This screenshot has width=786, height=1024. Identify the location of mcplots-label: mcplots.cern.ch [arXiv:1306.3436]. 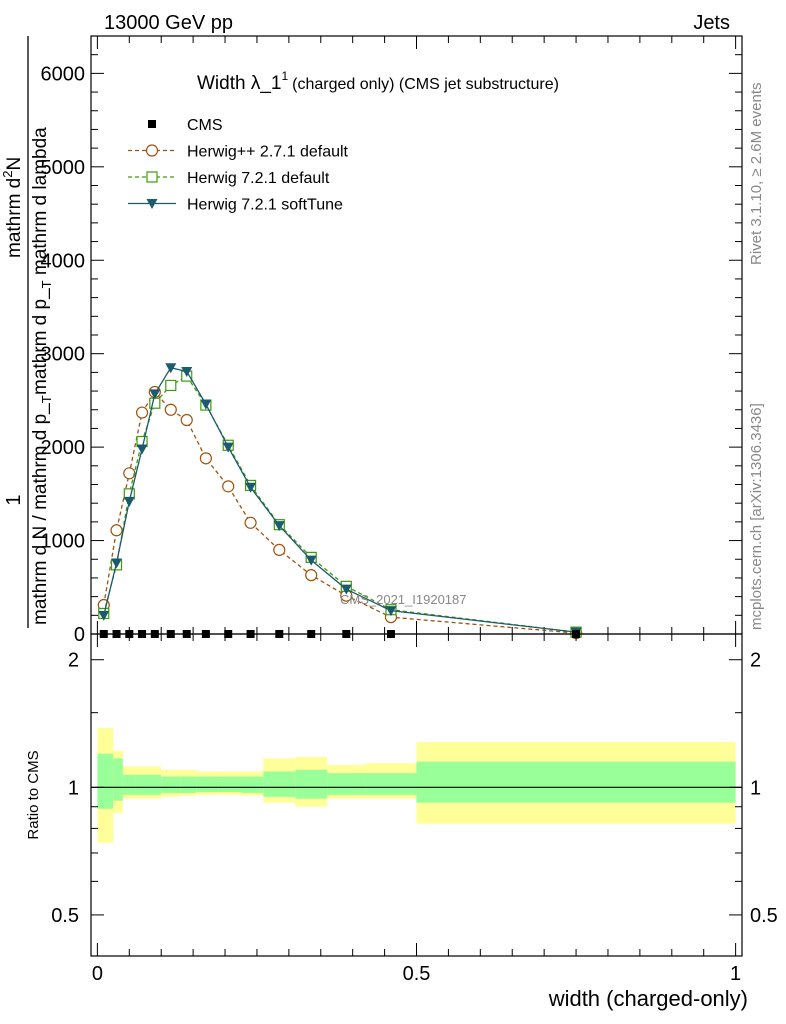
(756, 516).